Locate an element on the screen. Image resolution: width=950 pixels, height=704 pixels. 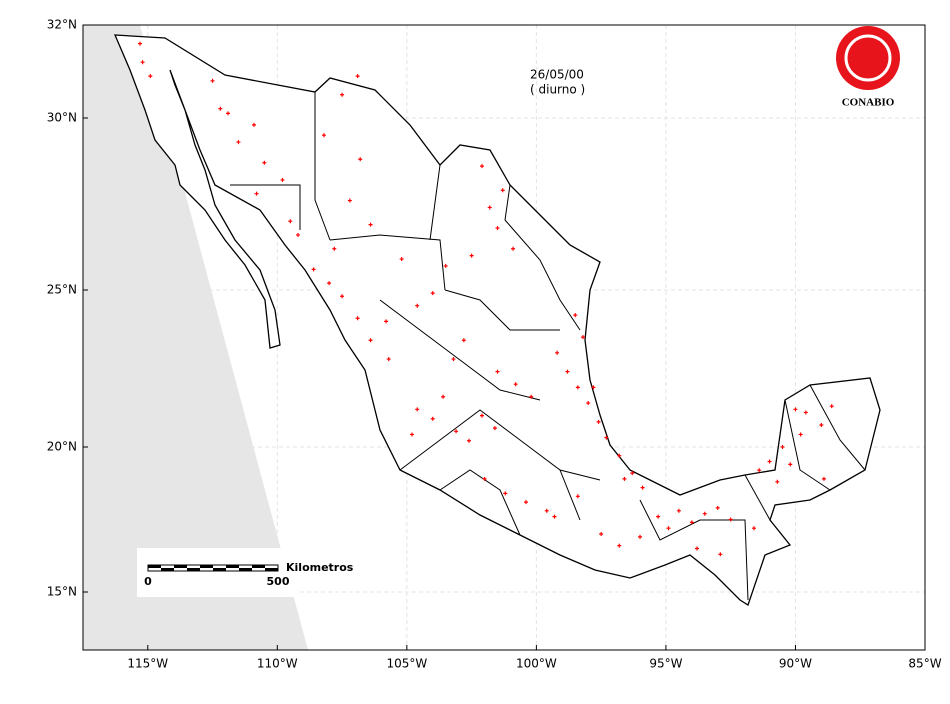
logo-text: CONABIO is located at coordinates (868, 103).